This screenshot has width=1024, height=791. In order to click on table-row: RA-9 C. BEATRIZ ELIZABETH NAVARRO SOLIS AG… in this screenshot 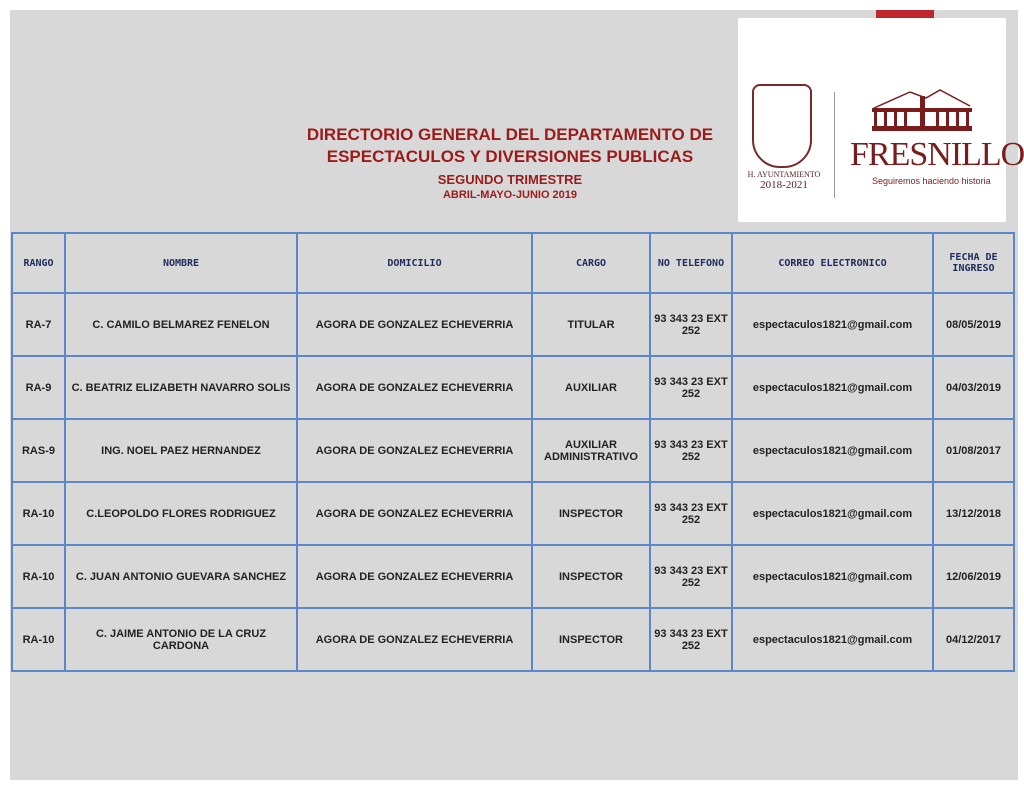, I will do `click(513, 387)`.